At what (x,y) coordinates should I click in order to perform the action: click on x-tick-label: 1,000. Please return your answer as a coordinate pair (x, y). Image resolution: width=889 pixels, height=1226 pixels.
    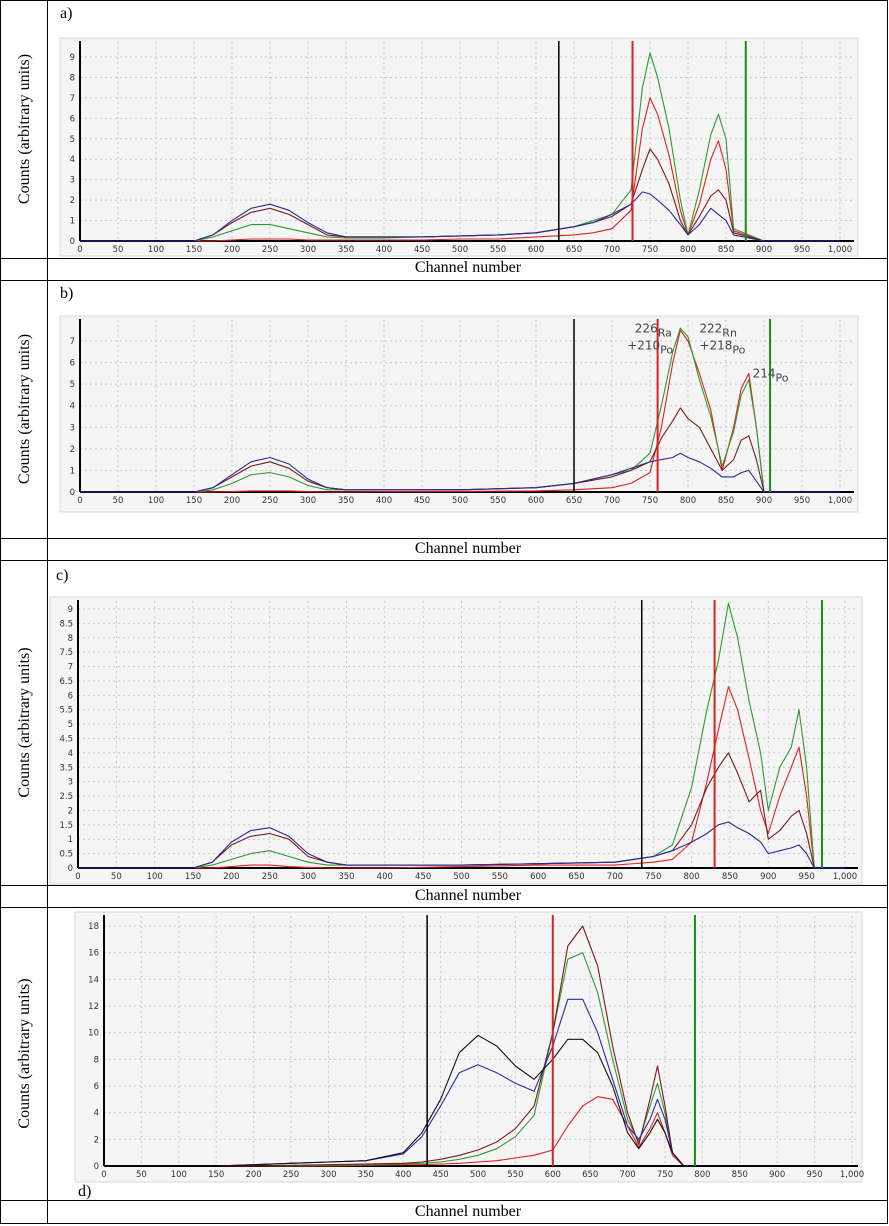
    Looking at the image, I should click on (845, 877).